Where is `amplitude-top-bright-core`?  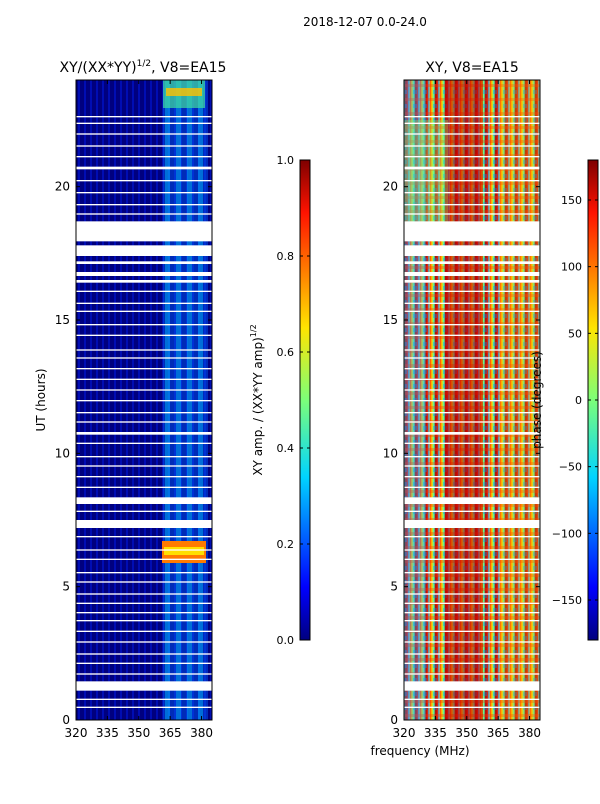
amplitude-top-bright-core is located at coordinates (184, 92).